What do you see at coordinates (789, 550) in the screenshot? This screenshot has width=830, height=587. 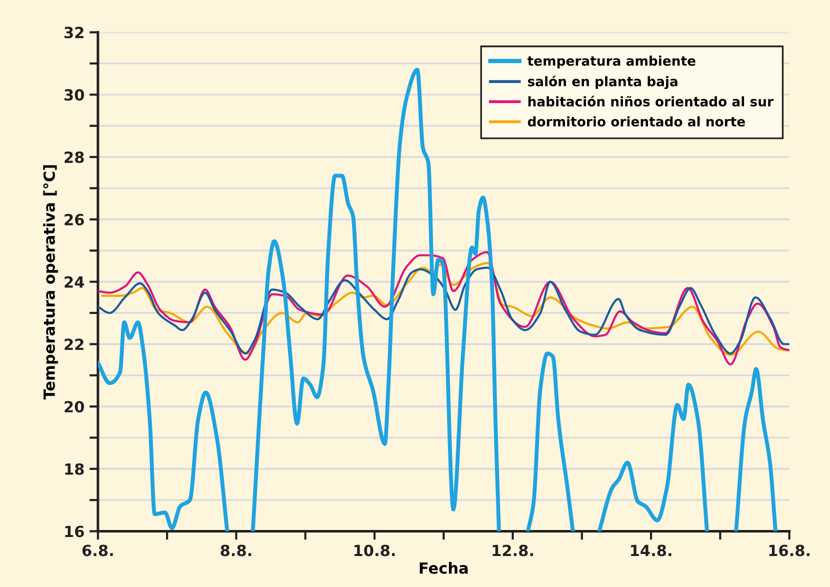 I see `x-tick-label: 16.8.` at bounding box center [789, 550].